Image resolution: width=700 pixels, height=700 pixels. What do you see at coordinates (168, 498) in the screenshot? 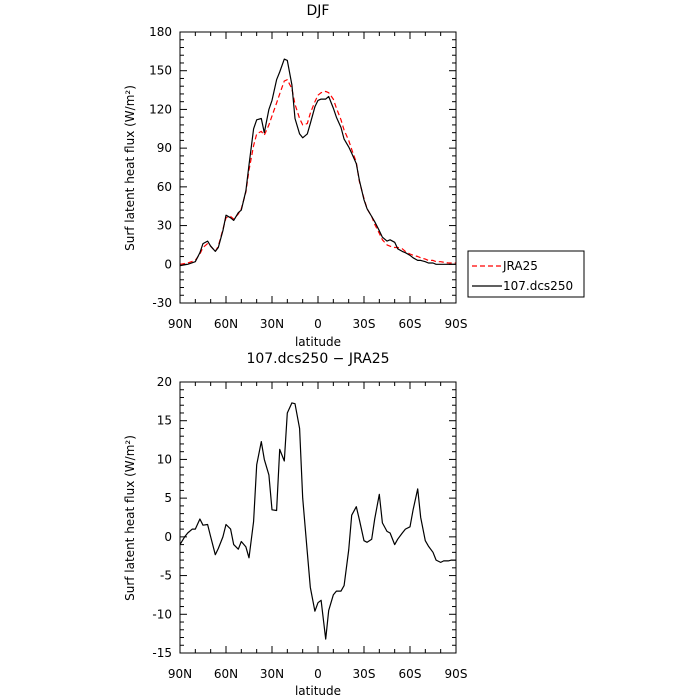
I see `y-tick-label: 5` at bounding box center [168, 498].